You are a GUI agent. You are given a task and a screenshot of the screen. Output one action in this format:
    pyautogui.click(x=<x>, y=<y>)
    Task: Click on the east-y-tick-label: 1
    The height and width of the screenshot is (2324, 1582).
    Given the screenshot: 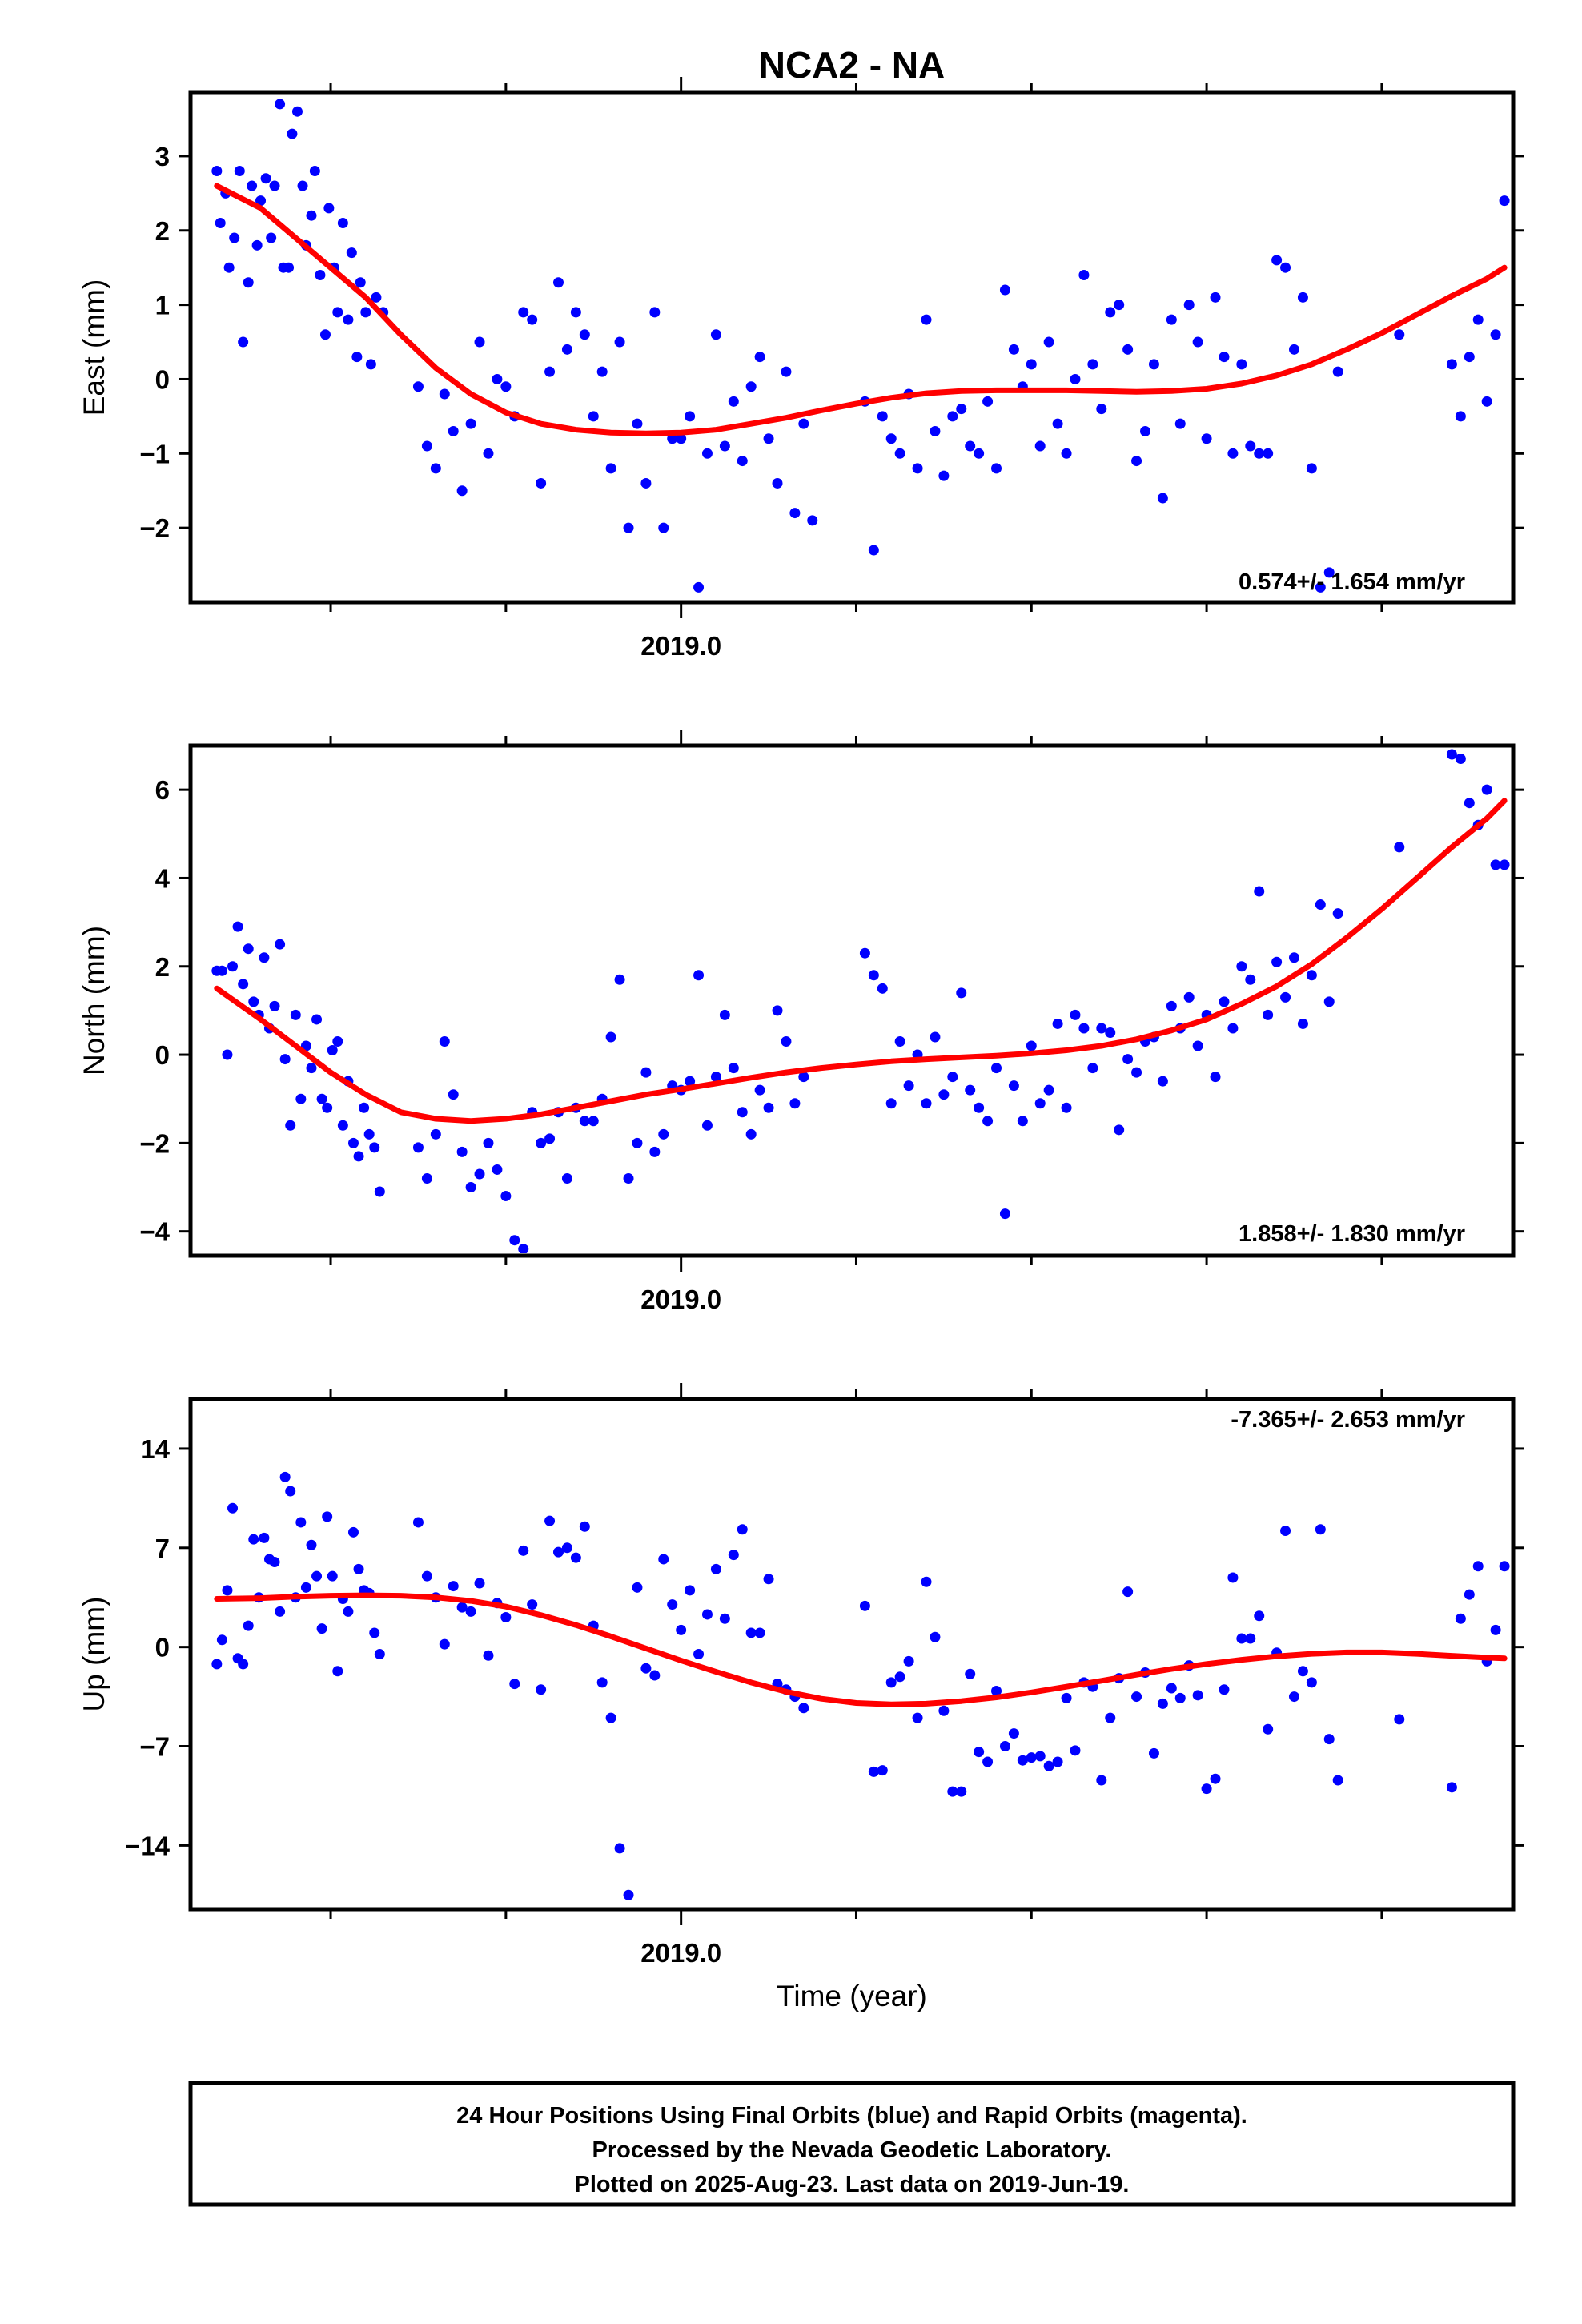 What is the action you would take?
    pyautogui.click(x=162, y=305)
    